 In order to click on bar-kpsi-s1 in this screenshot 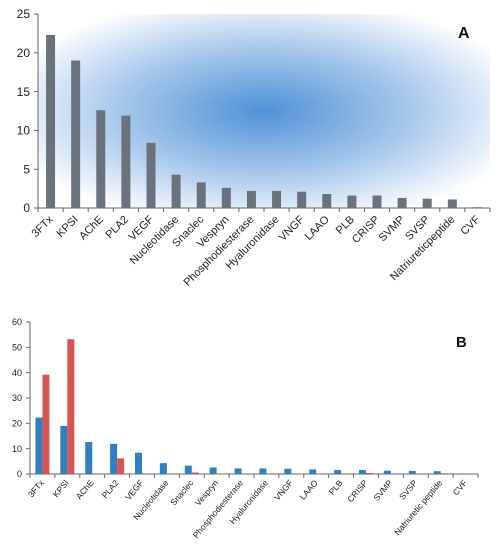, I will do `click(64, 449)`.